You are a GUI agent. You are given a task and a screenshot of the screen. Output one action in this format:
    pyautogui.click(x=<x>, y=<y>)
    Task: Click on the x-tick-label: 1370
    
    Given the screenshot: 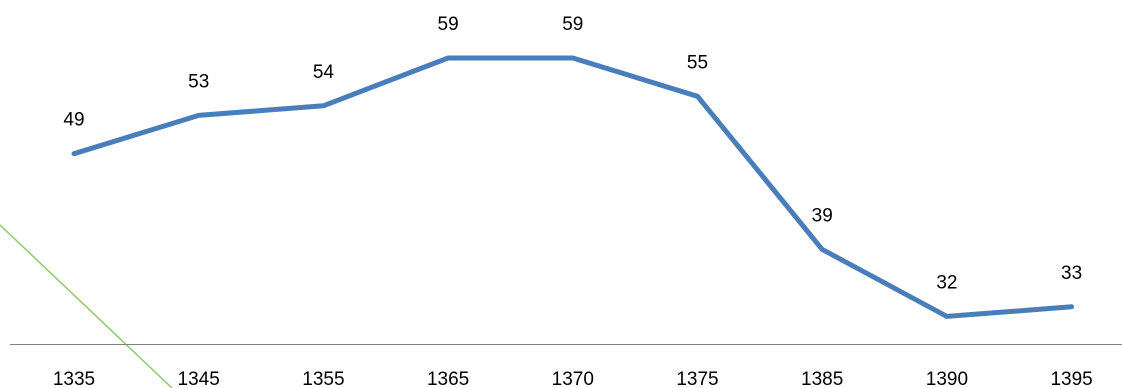 What is the action you would take?
    pyautogui.click(x=573, y=378)
    